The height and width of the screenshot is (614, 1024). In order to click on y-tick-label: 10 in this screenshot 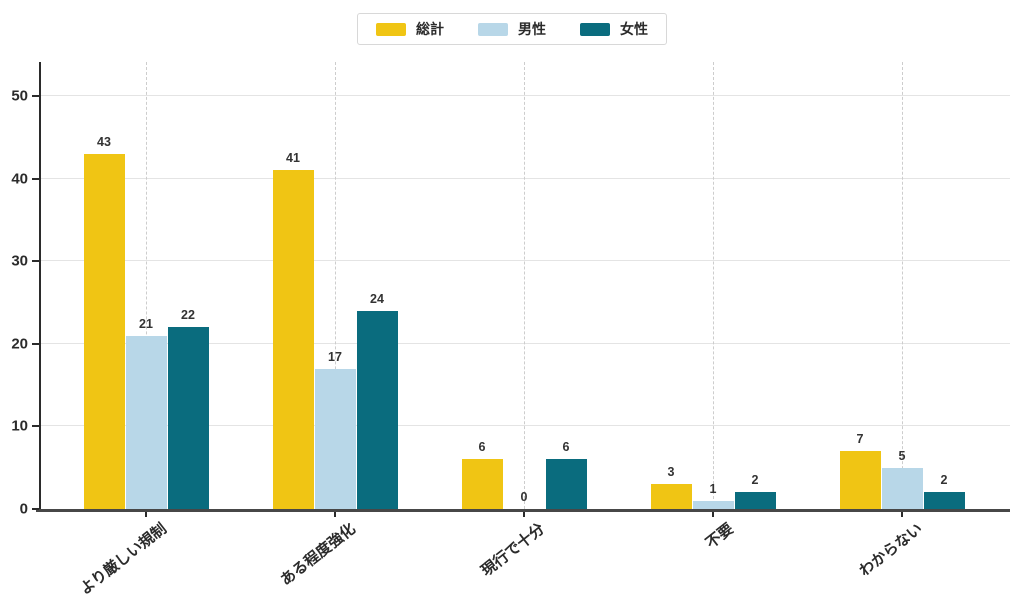, I will do `click(19, 426)`.